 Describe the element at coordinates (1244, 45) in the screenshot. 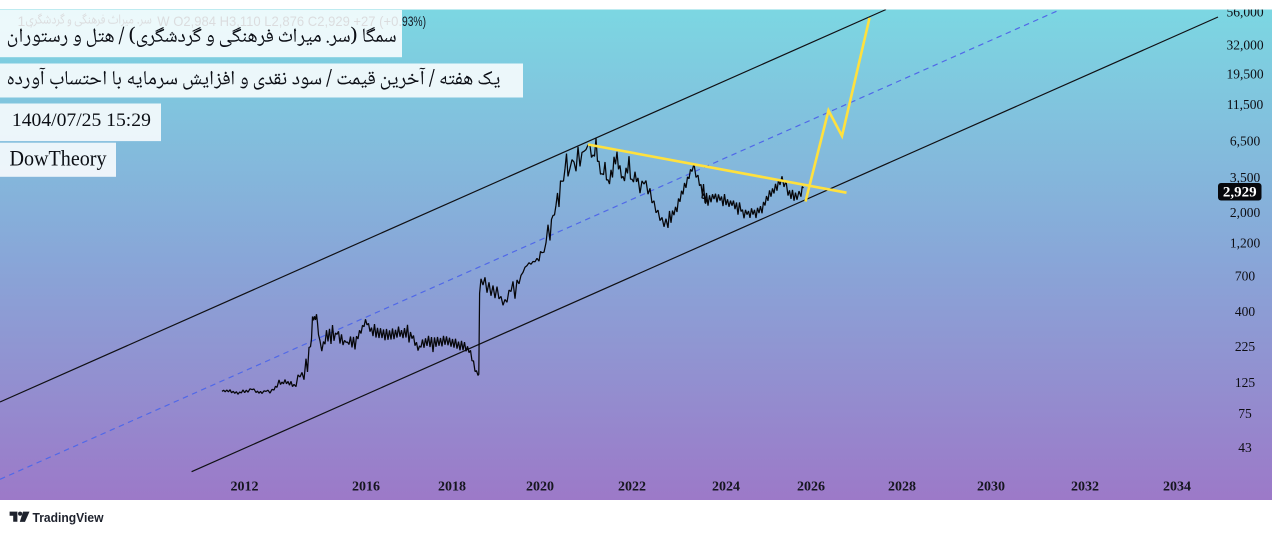

I see `svg-text: 32,000` at that location.